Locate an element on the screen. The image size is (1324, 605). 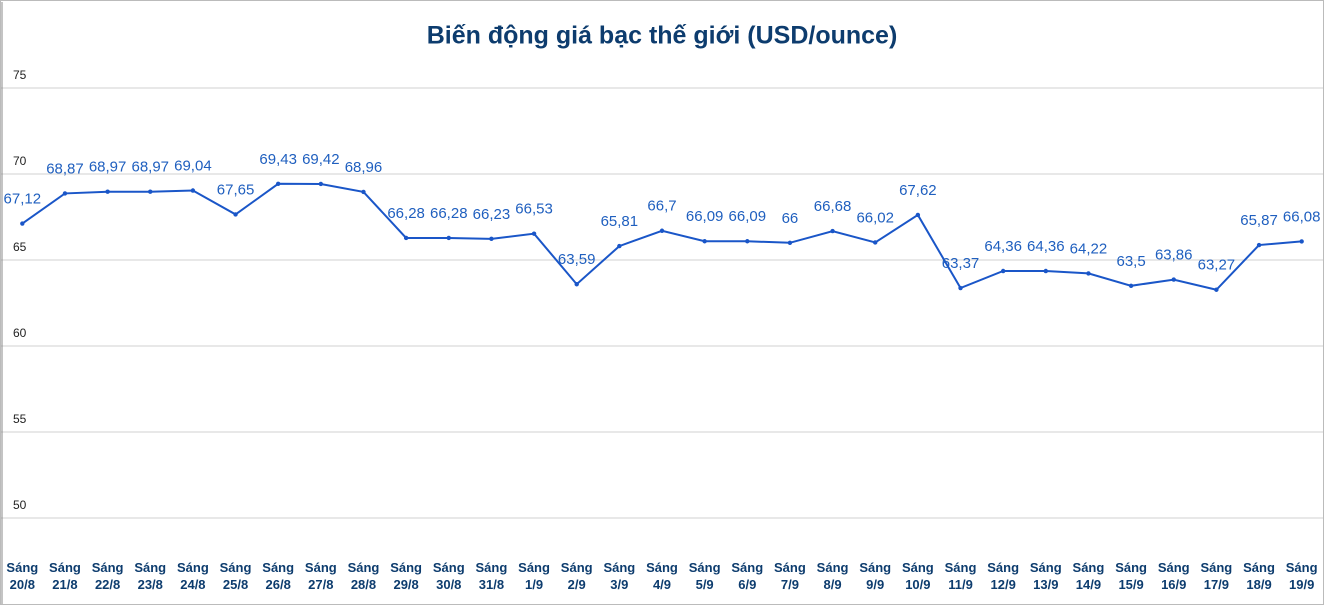
data-label: 63,37 is located at coordinates (961, 263).